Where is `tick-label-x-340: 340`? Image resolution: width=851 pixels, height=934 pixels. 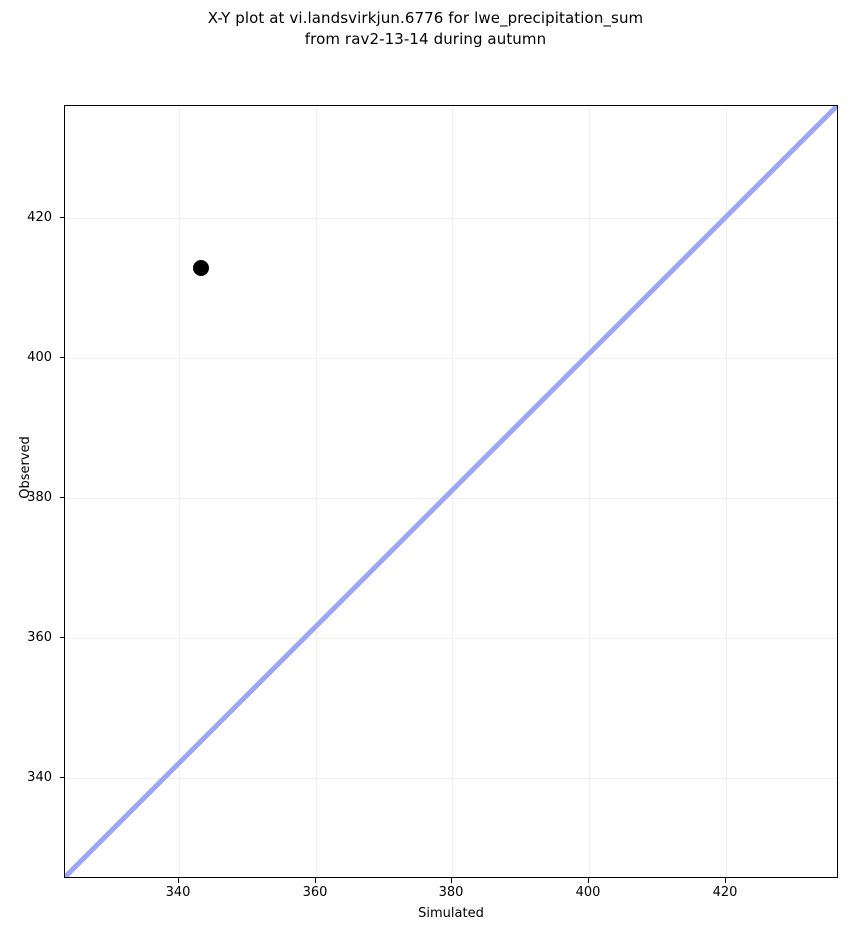
tick-label-x-340: 340 is located at coordinates (178, 892).